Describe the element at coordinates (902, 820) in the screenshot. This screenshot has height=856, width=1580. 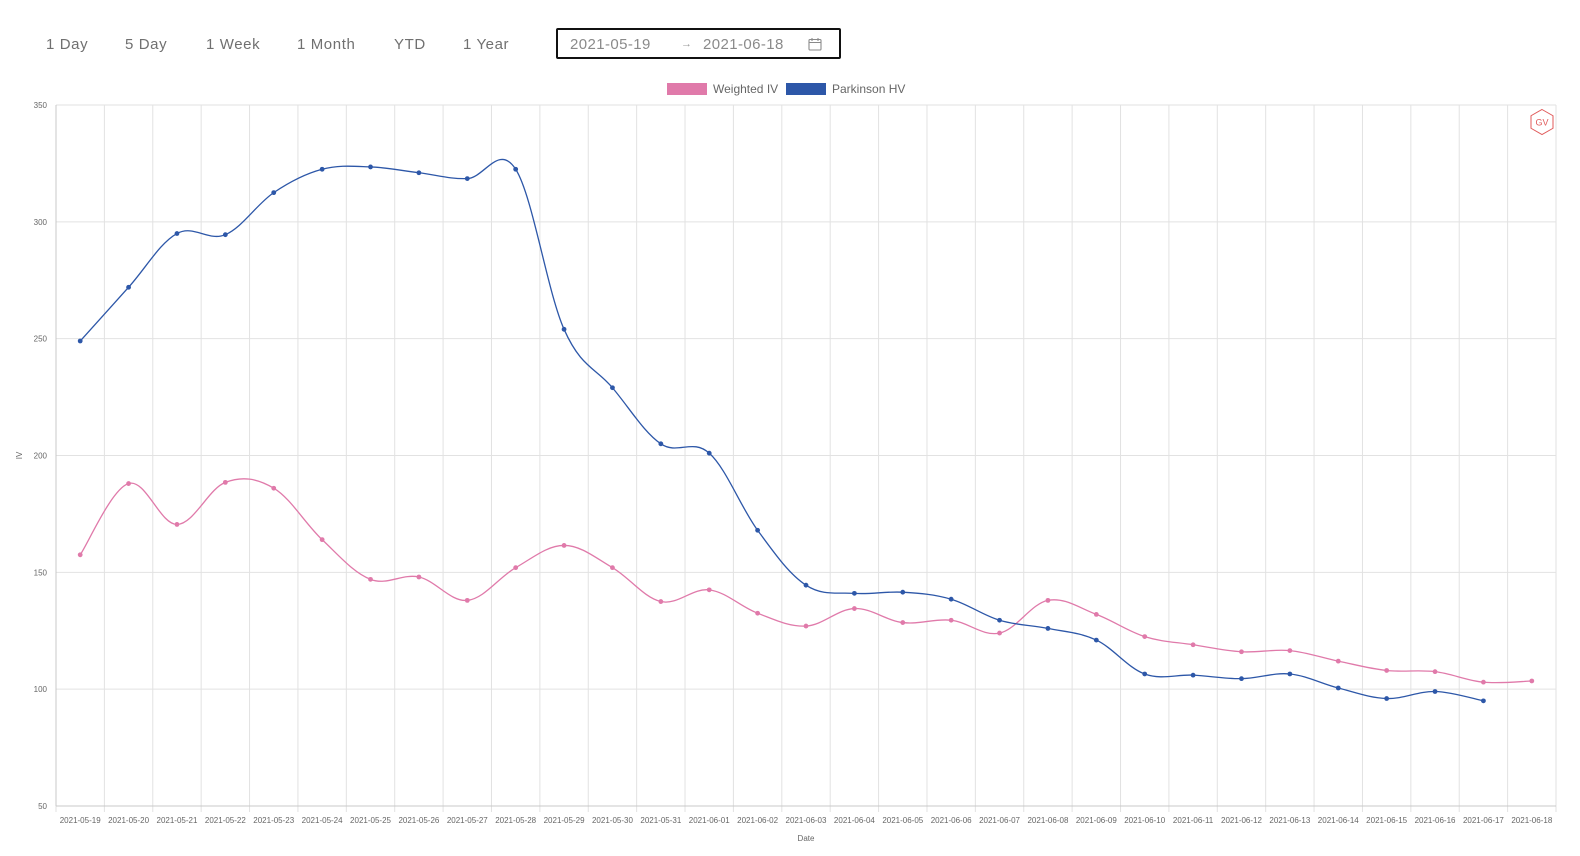
I see `x-tick-label: 2021-06-05` at that location.